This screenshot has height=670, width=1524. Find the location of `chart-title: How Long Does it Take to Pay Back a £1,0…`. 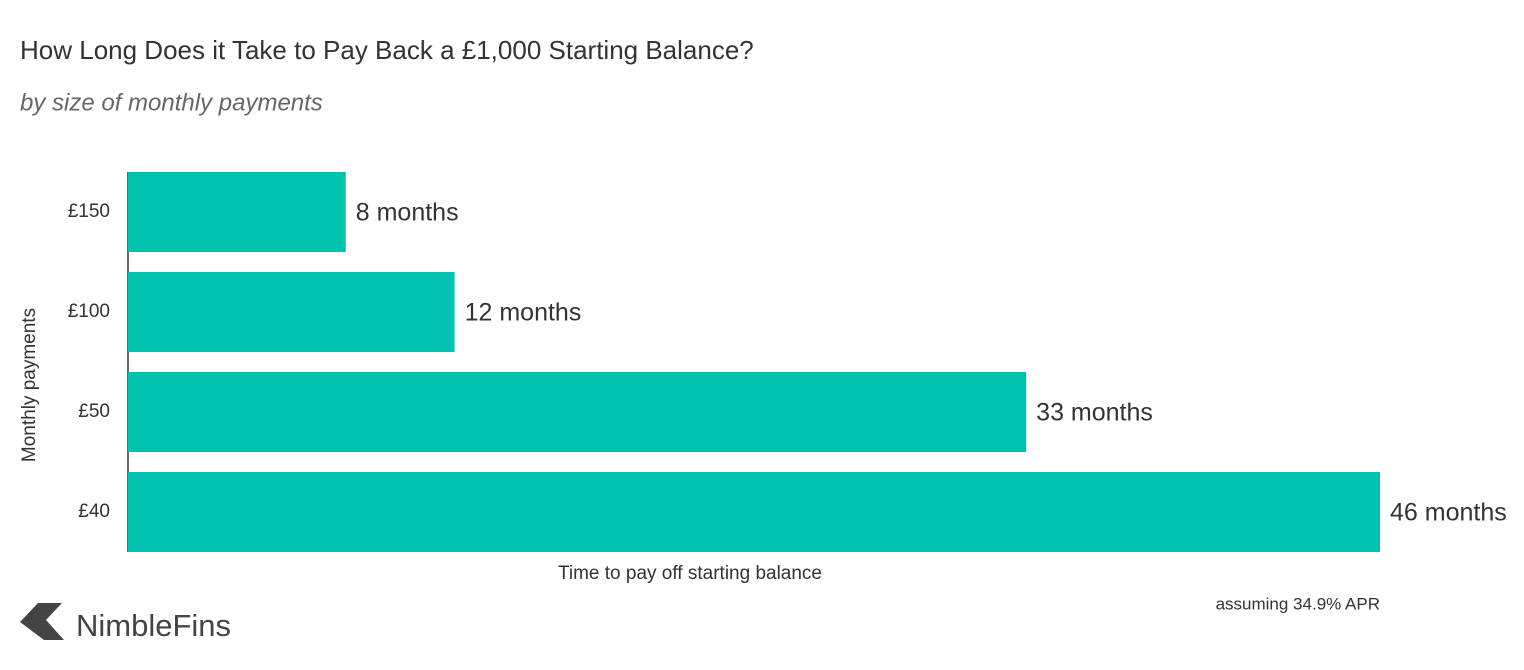

chart-title: How Long Does it Take to Pay Back a £1,0… is located at coordinates (387, 50).